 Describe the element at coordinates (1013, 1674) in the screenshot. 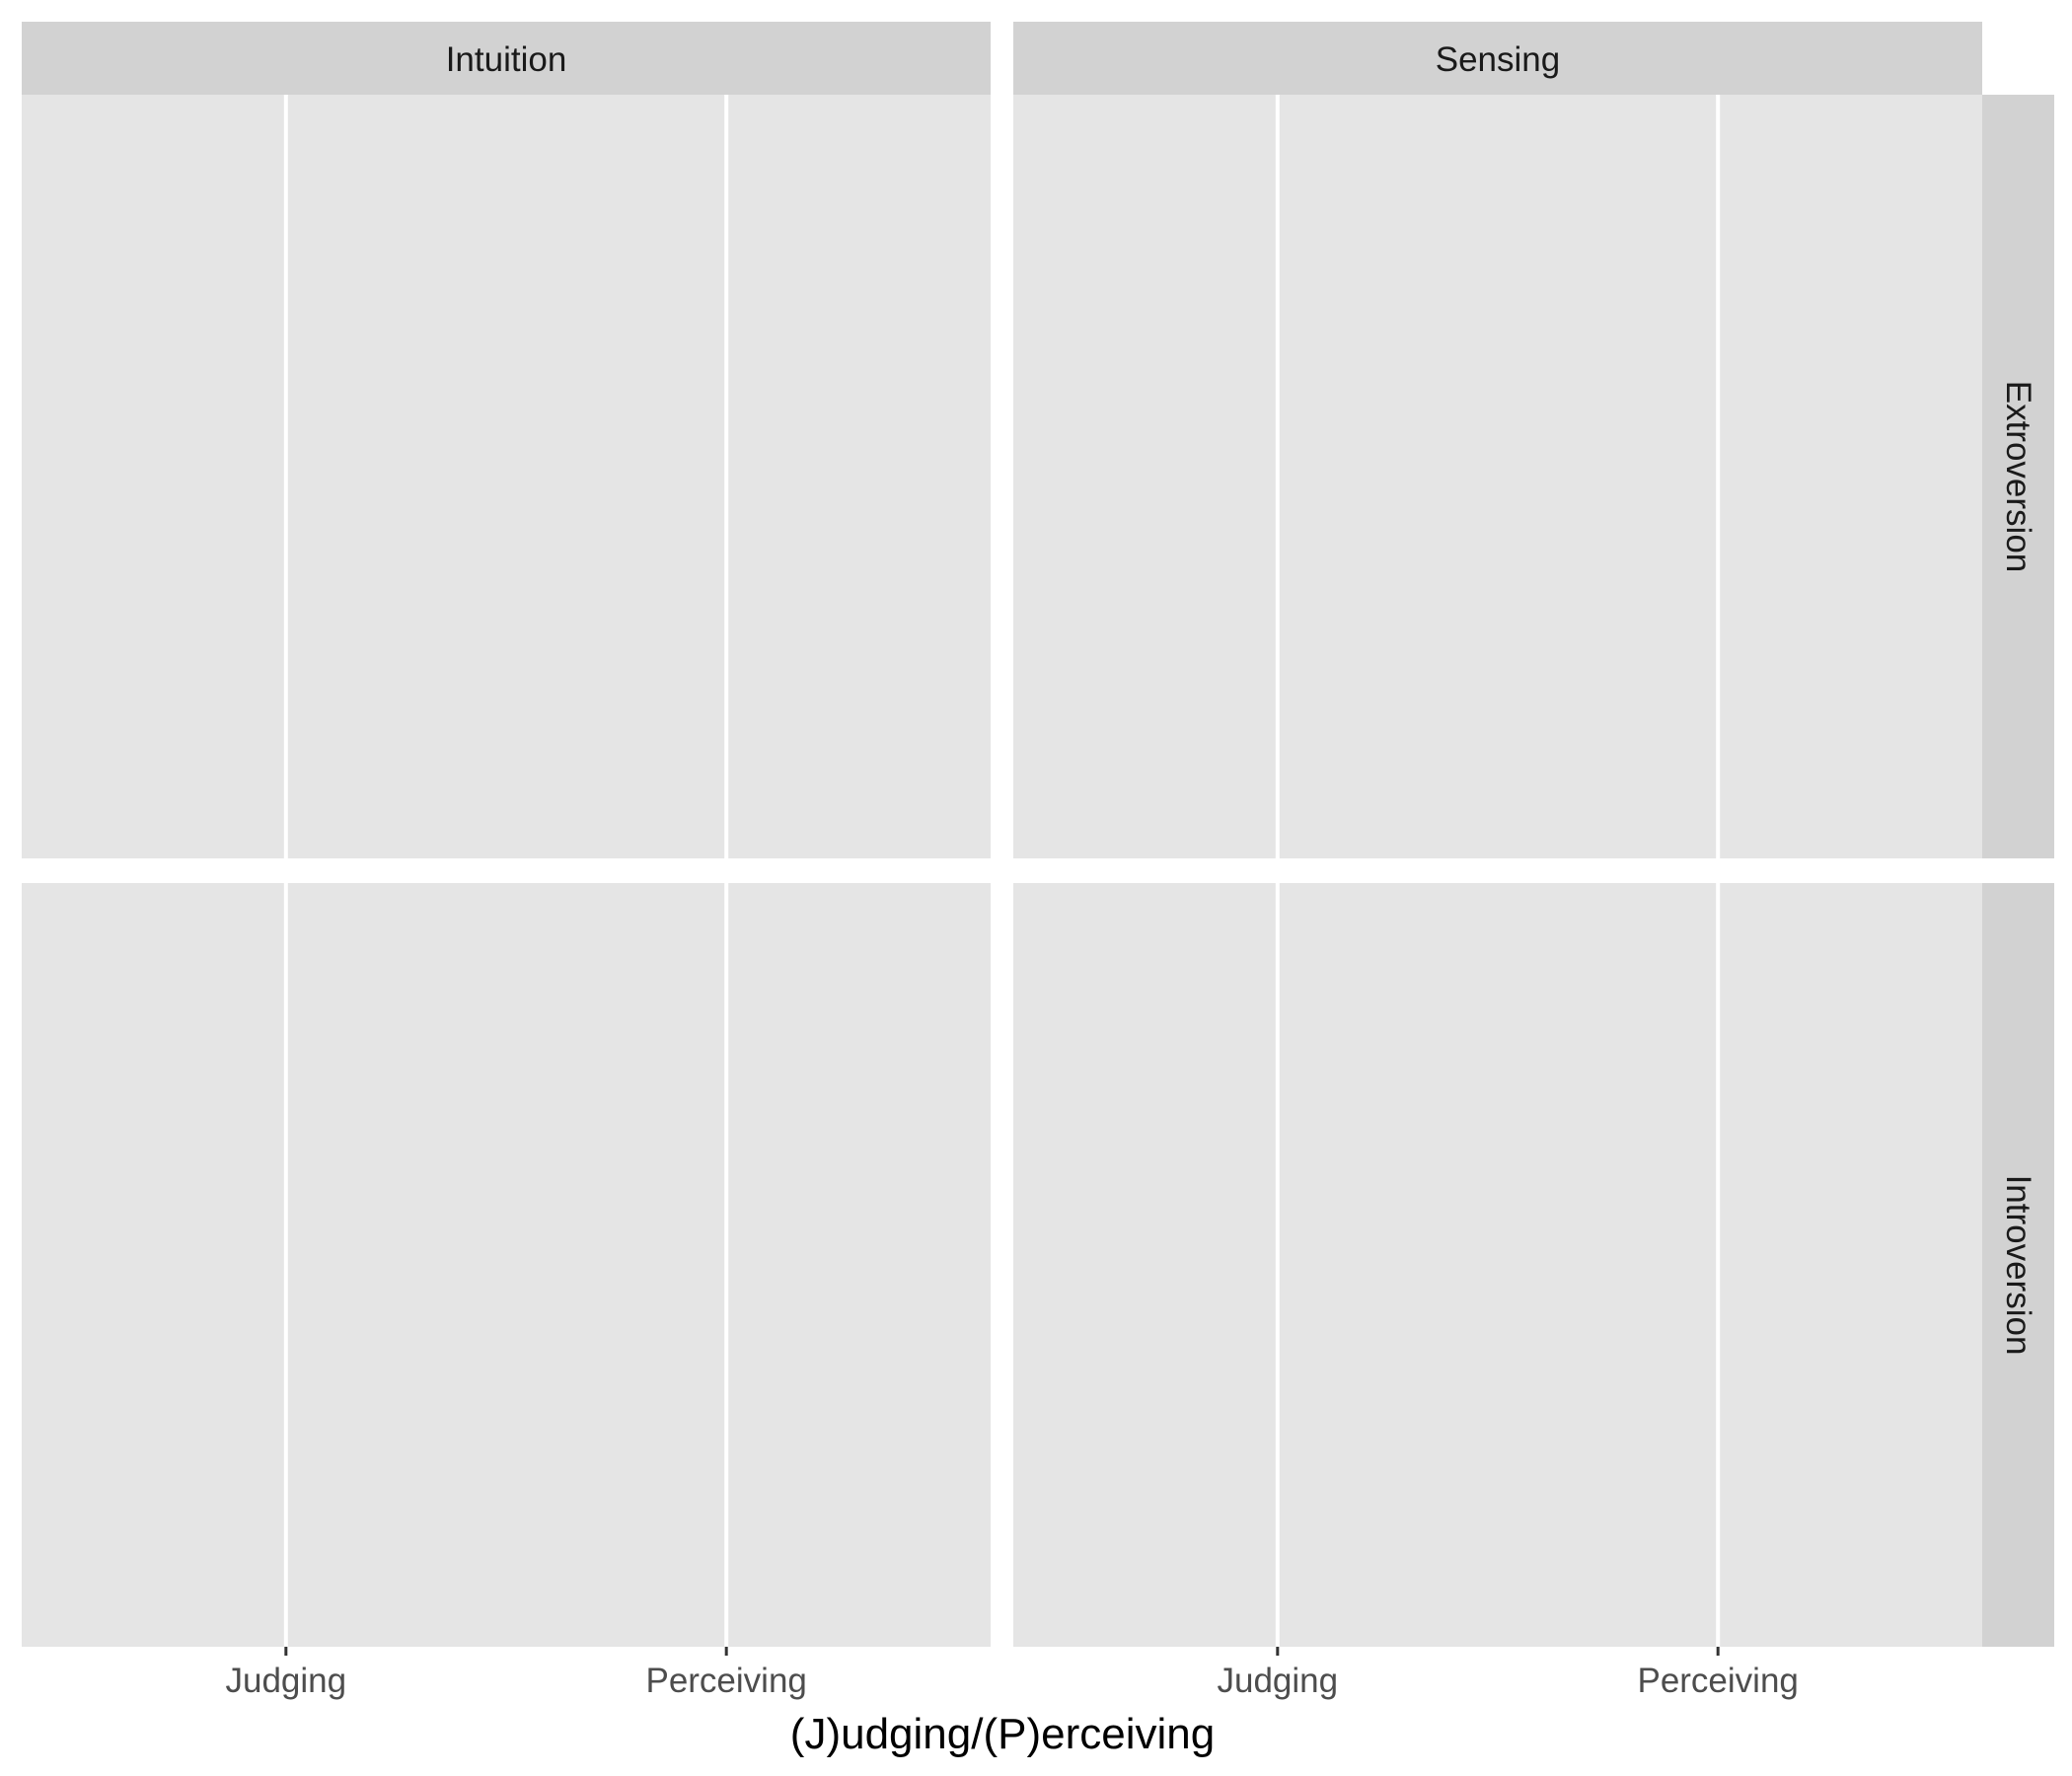

I see `x-axis-layer: Judging Perceiving Judging Perceiving` at that location.